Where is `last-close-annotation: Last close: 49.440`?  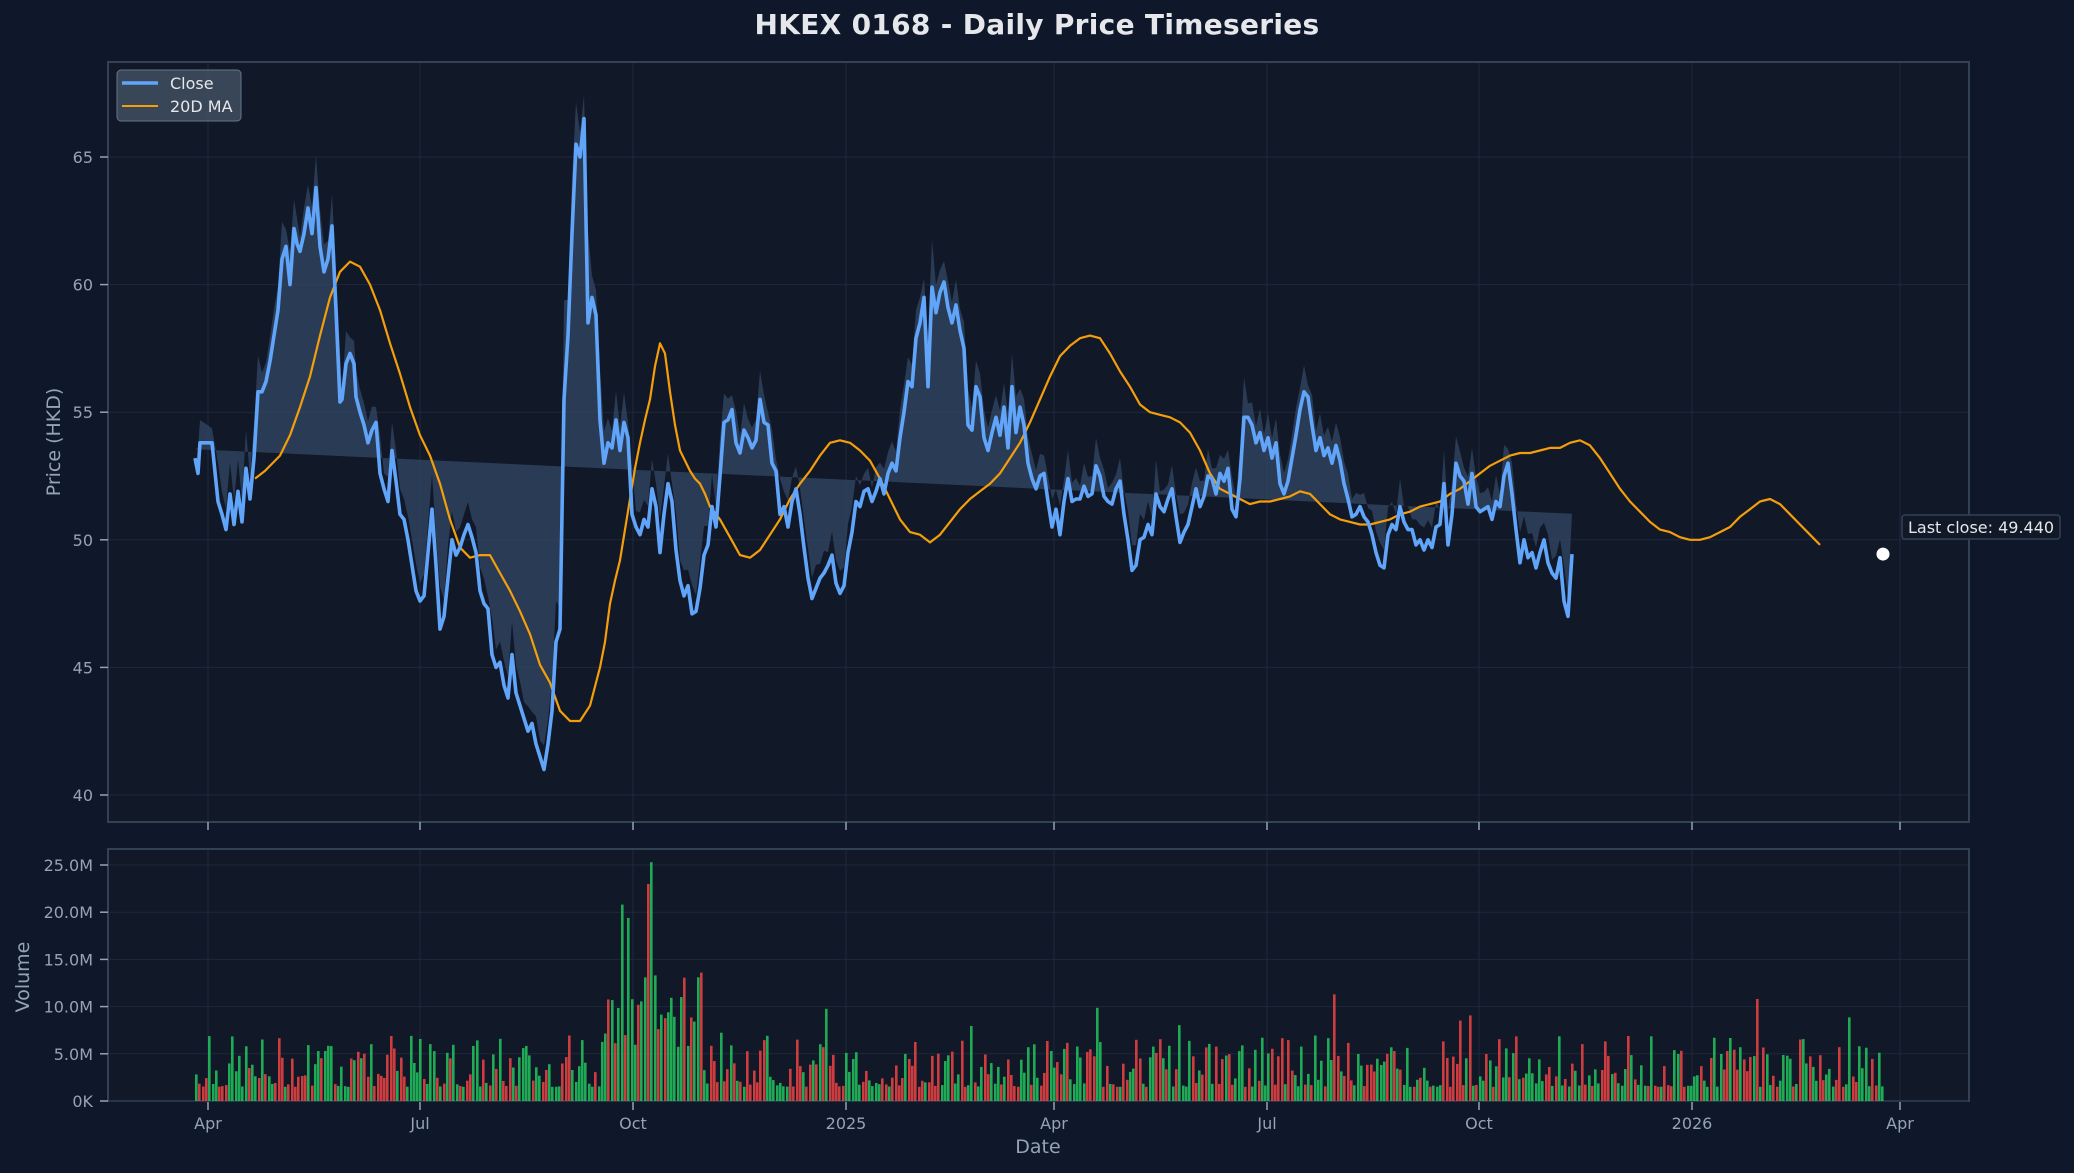
last-close-annotation: Last close: 49.440 is located at coordinates (1981, 527).